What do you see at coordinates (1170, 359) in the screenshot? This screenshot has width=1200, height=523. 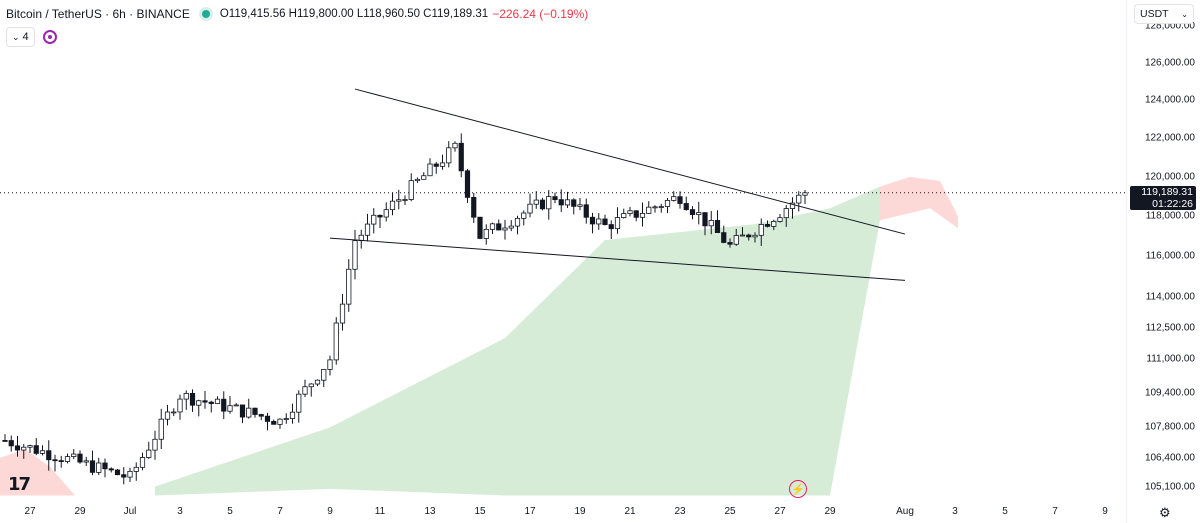 I see `price-axis-label: 111,000.00` at bounding box center [1170, 359].